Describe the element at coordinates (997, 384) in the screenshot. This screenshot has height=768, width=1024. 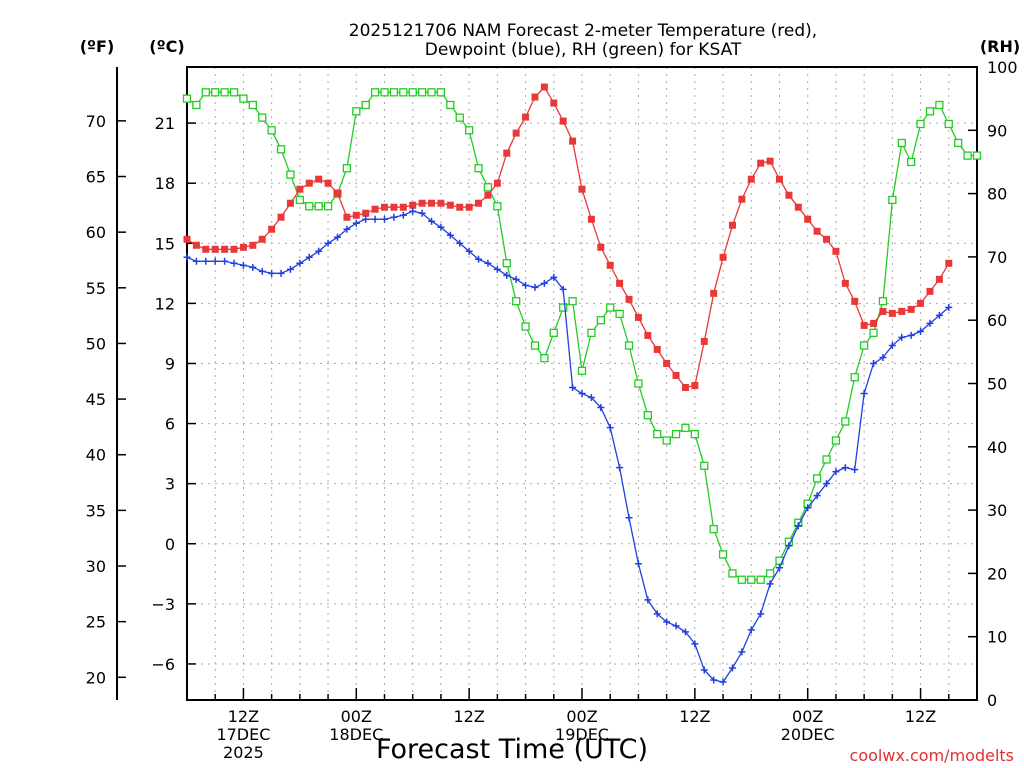
I see `rh-tick-label: 50` at that location.